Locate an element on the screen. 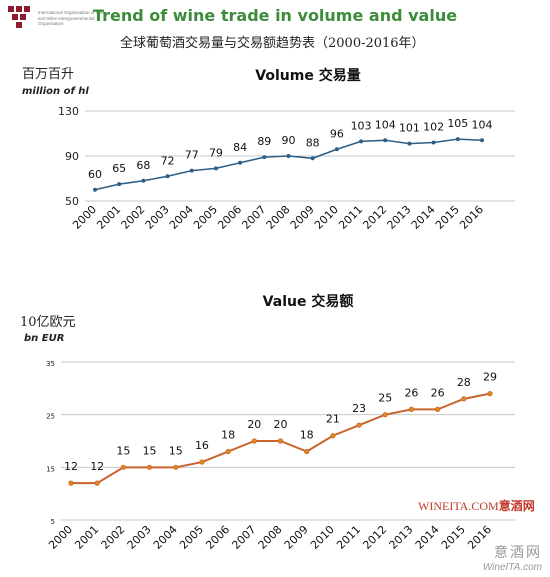  data-label: 77 is located at coordinates (192, 155).